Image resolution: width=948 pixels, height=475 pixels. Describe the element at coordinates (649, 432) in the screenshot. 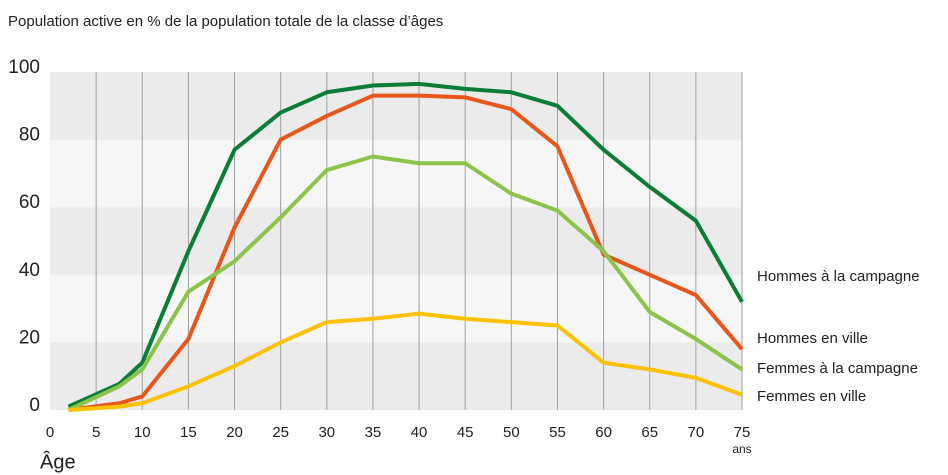

I see `x-tick-label: 65` at that location.